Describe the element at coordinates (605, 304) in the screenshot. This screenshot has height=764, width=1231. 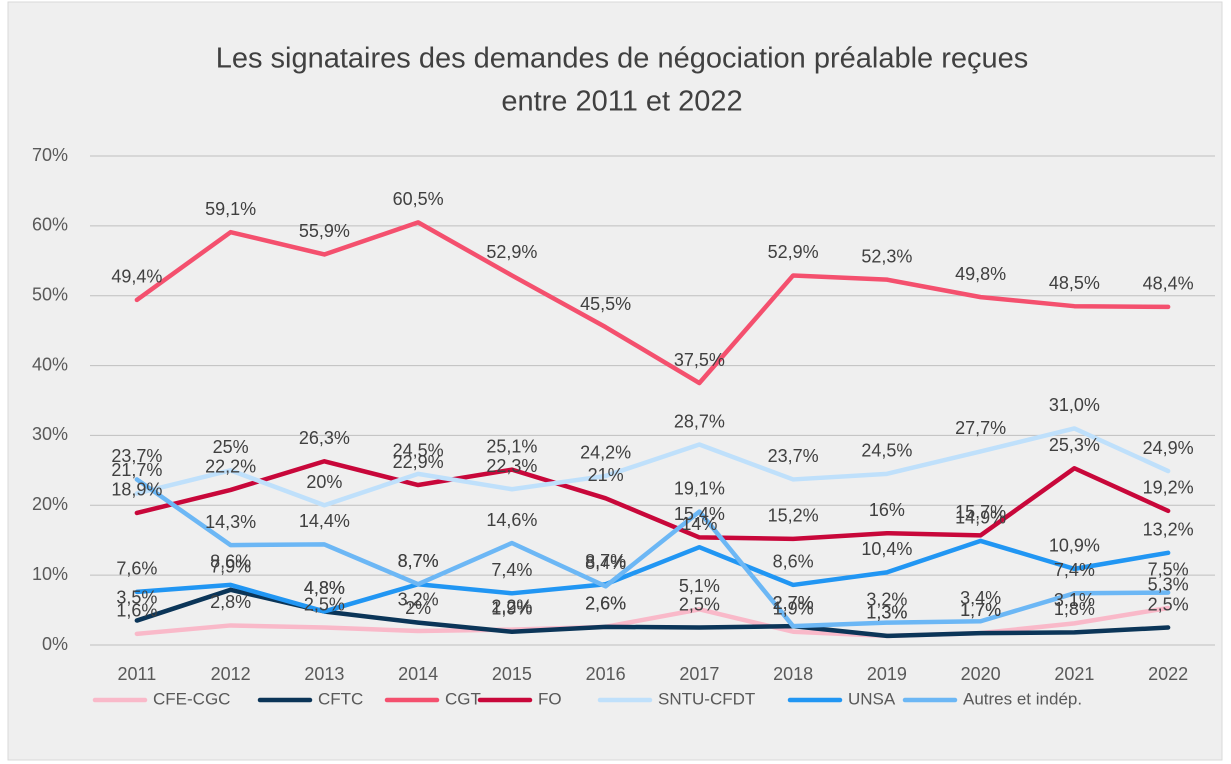
I see `data-label: 45,5%` at that location.